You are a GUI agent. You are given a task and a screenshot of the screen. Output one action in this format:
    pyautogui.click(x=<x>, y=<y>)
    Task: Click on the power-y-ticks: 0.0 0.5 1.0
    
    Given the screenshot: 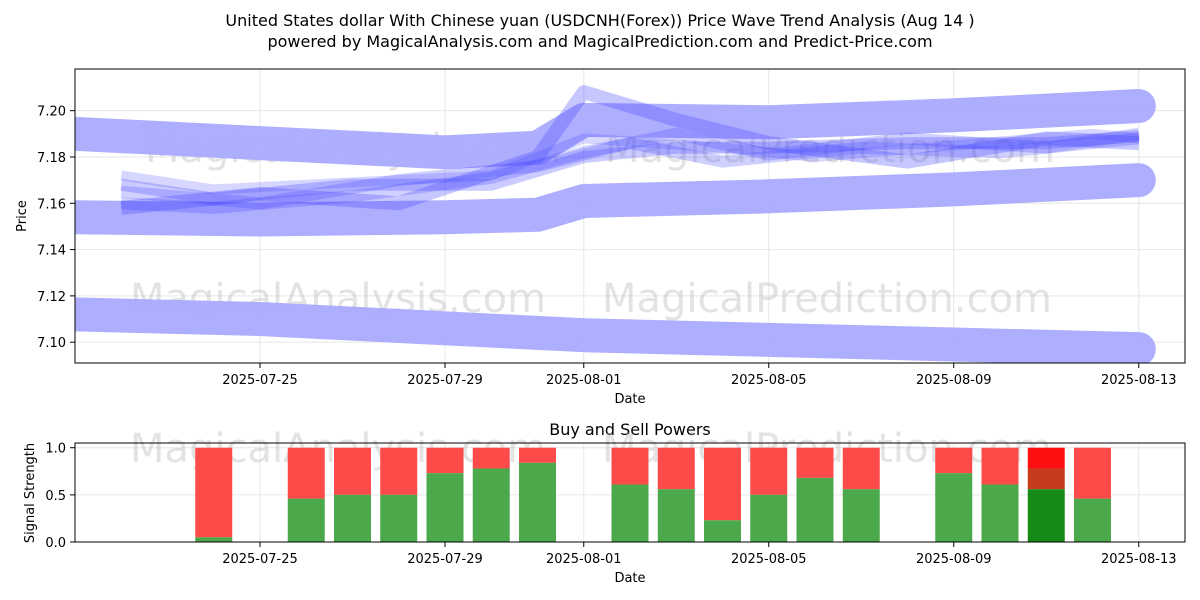 What is the action you would take?
    pyautogui.click(x=60, y=496)
    